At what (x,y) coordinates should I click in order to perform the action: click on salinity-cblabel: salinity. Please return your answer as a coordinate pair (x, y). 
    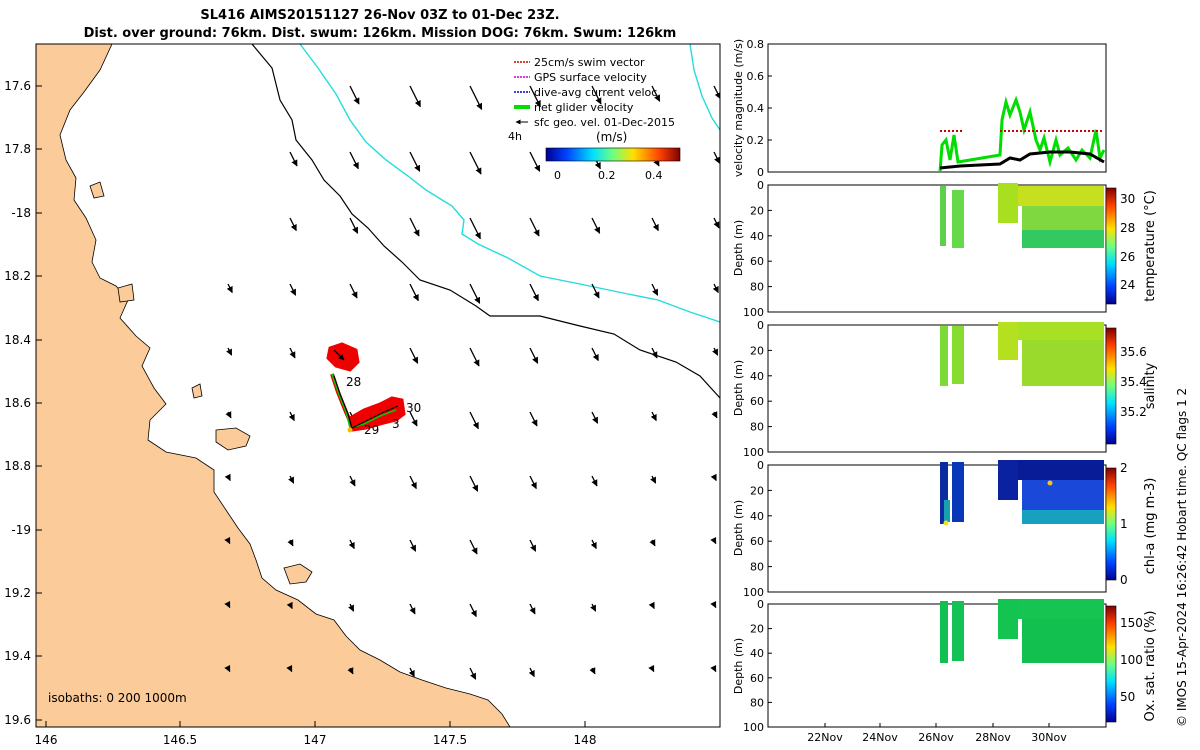
    Looking at the image, I should click on (1150, 385).